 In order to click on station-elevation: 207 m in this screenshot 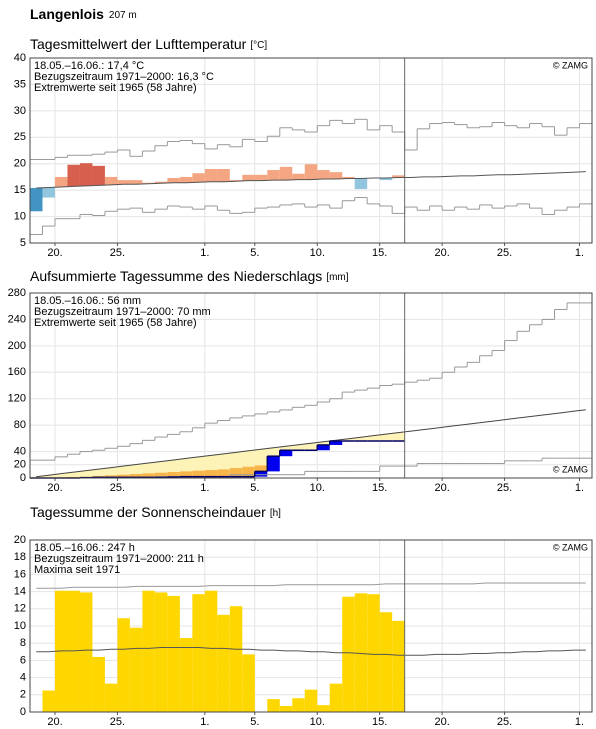, I will do `click(123, 15)`.